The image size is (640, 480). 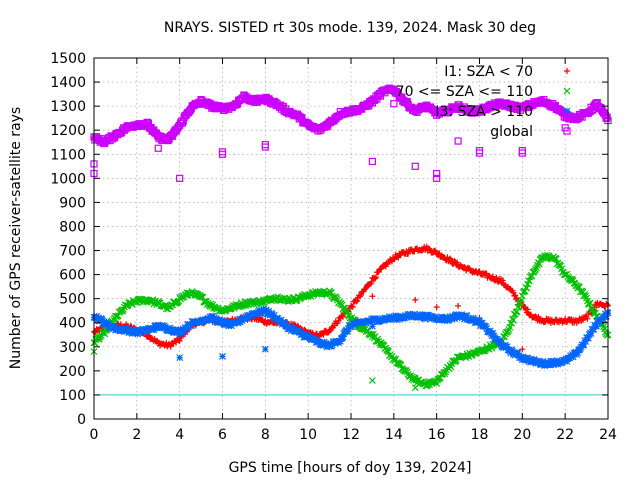 I want to click on y-tick-label: 300, so click(x=72, y=348).